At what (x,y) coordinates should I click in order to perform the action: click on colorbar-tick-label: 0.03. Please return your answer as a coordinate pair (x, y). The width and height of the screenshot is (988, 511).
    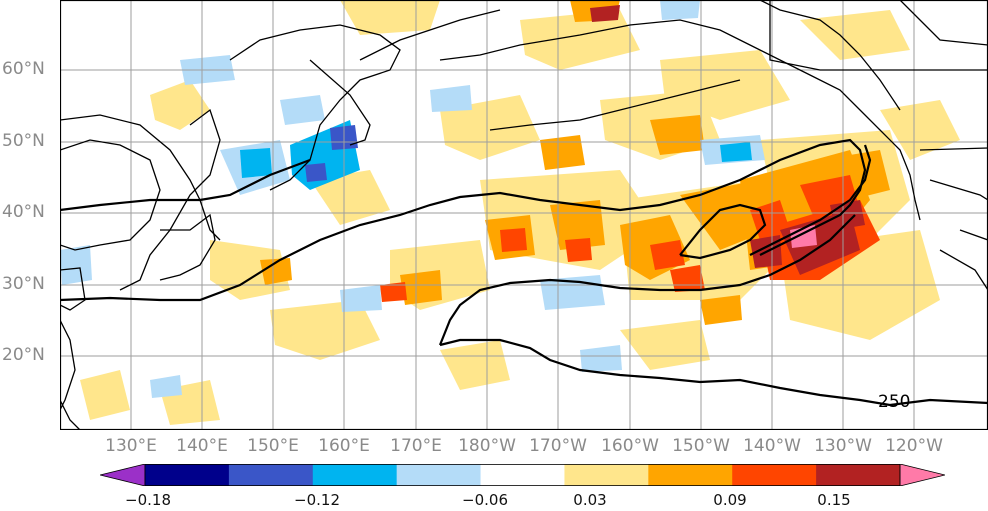
    Looking at the image, I should click on (590, 500).